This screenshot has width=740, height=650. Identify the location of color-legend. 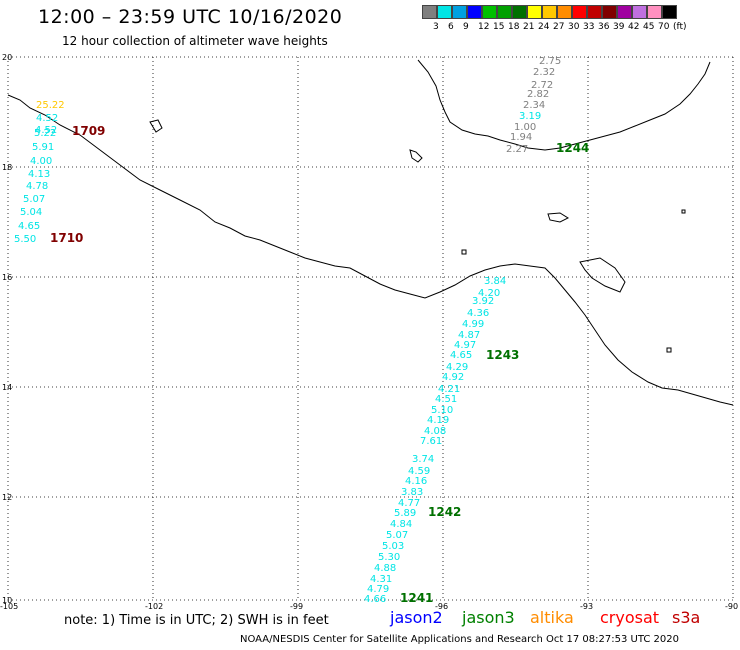
(549, 12).